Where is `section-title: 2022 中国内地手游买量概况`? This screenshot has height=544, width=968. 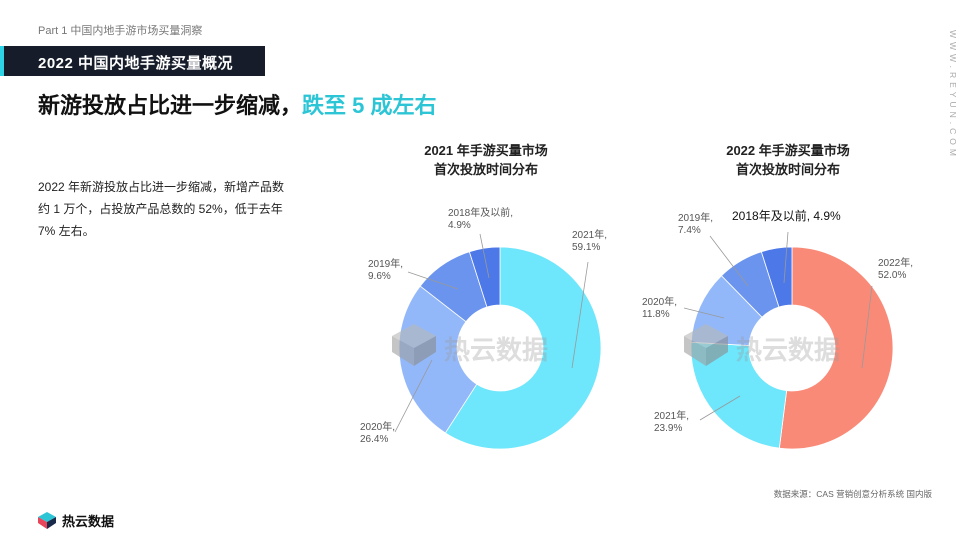 section-title: 2022 中国内地手游买量概况 is located at coordinates (136, 63).